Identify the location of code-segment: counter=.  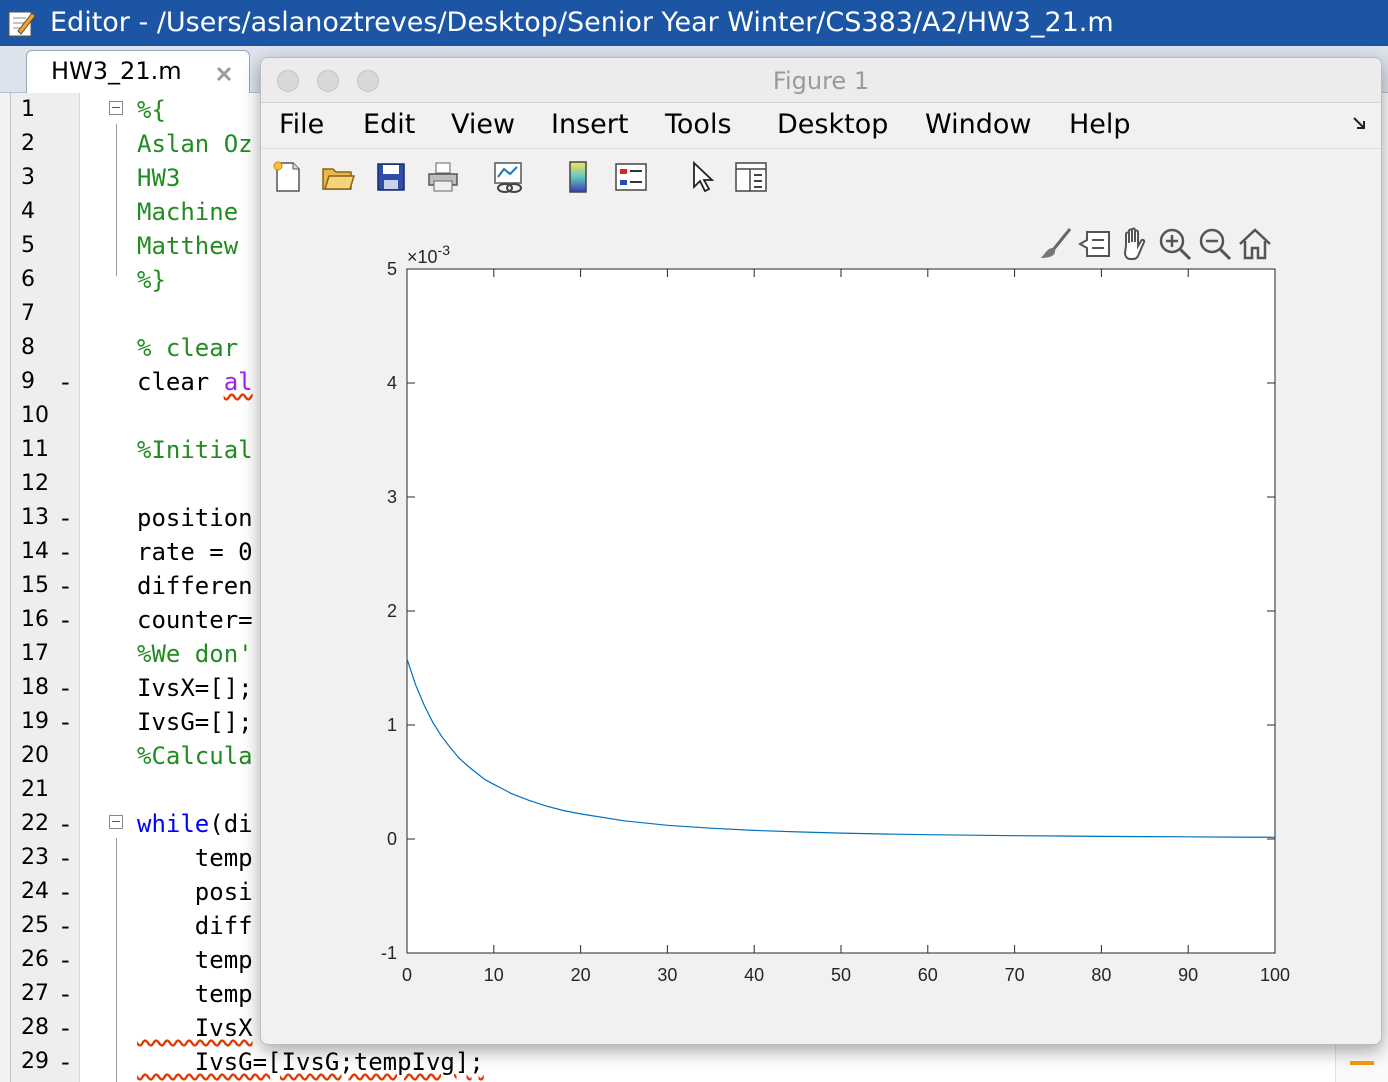
(195, 620).